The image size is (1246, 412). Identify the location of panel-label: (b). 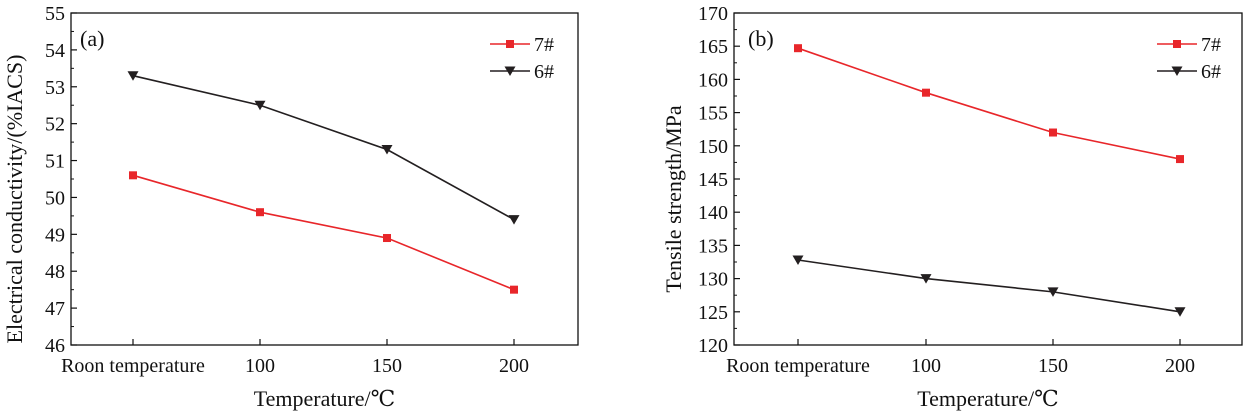
(761, 38).